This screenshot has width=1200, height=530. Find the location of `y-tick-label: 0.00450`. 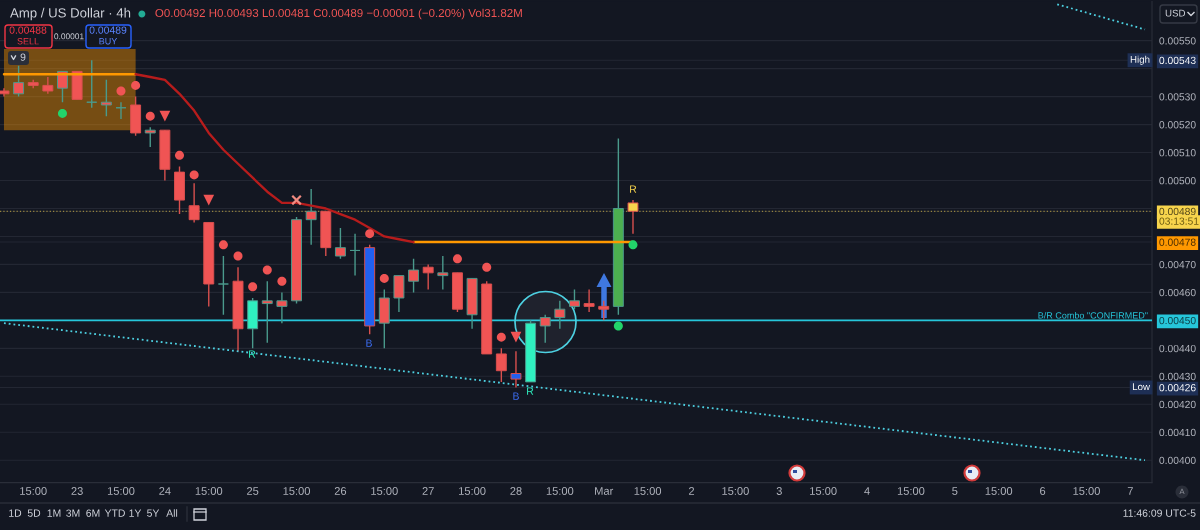

y-tick-label: 0.00450 is located at coordinates (1177, 320).